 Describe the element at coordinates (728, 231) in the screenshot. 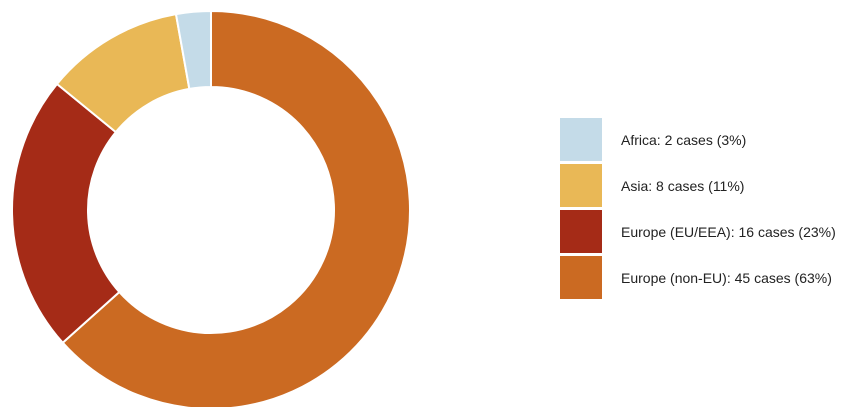

I see `legend-label-europe-eu-eea: Europe (EU/EEA): 16 cases (23%)` at that location.